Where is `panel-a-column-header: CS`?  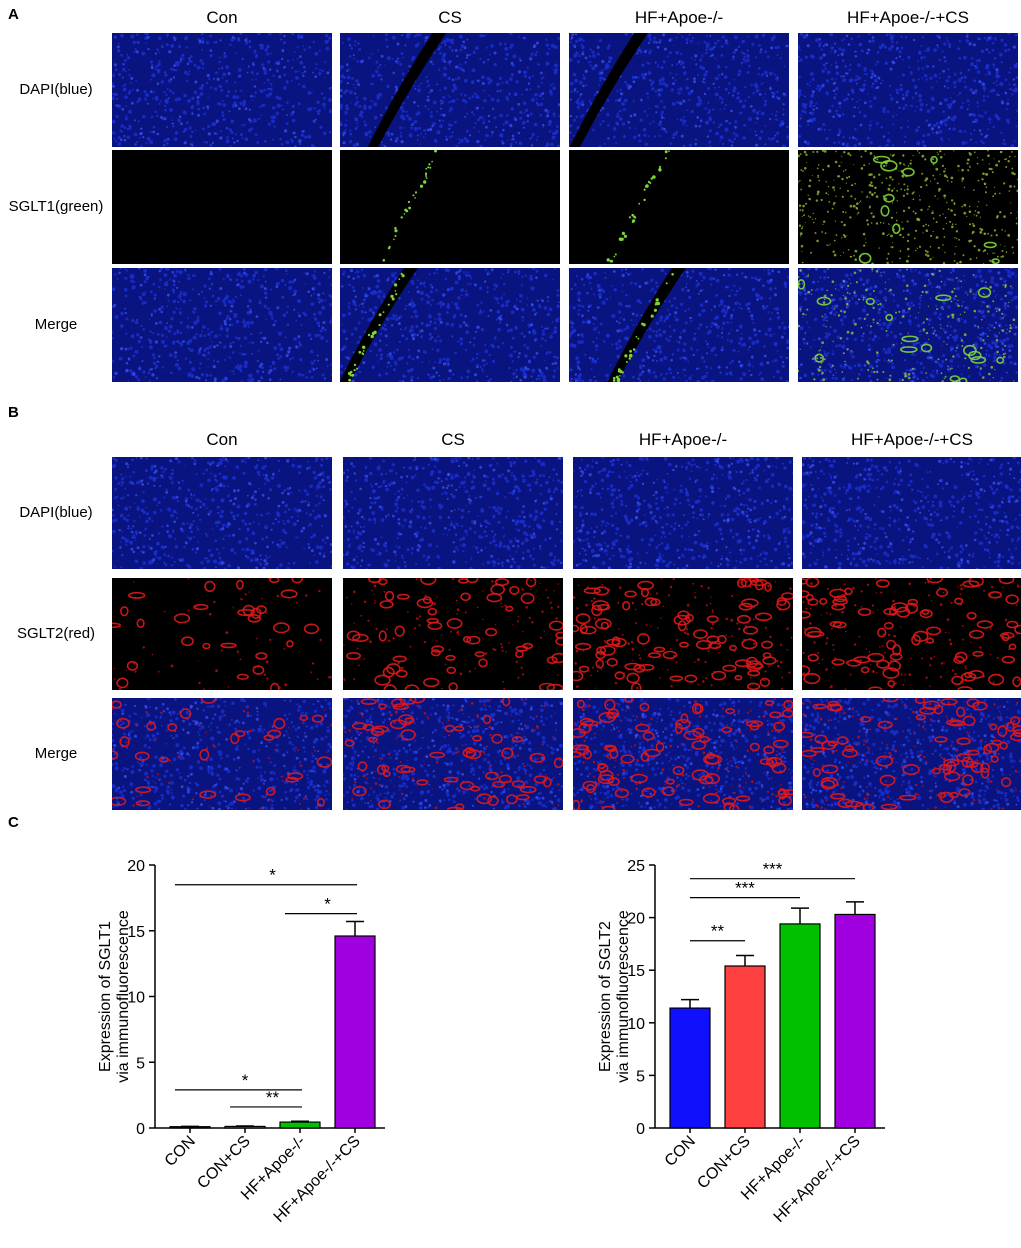
panel-a-column-header: CS is located at coordinates (450, 17).